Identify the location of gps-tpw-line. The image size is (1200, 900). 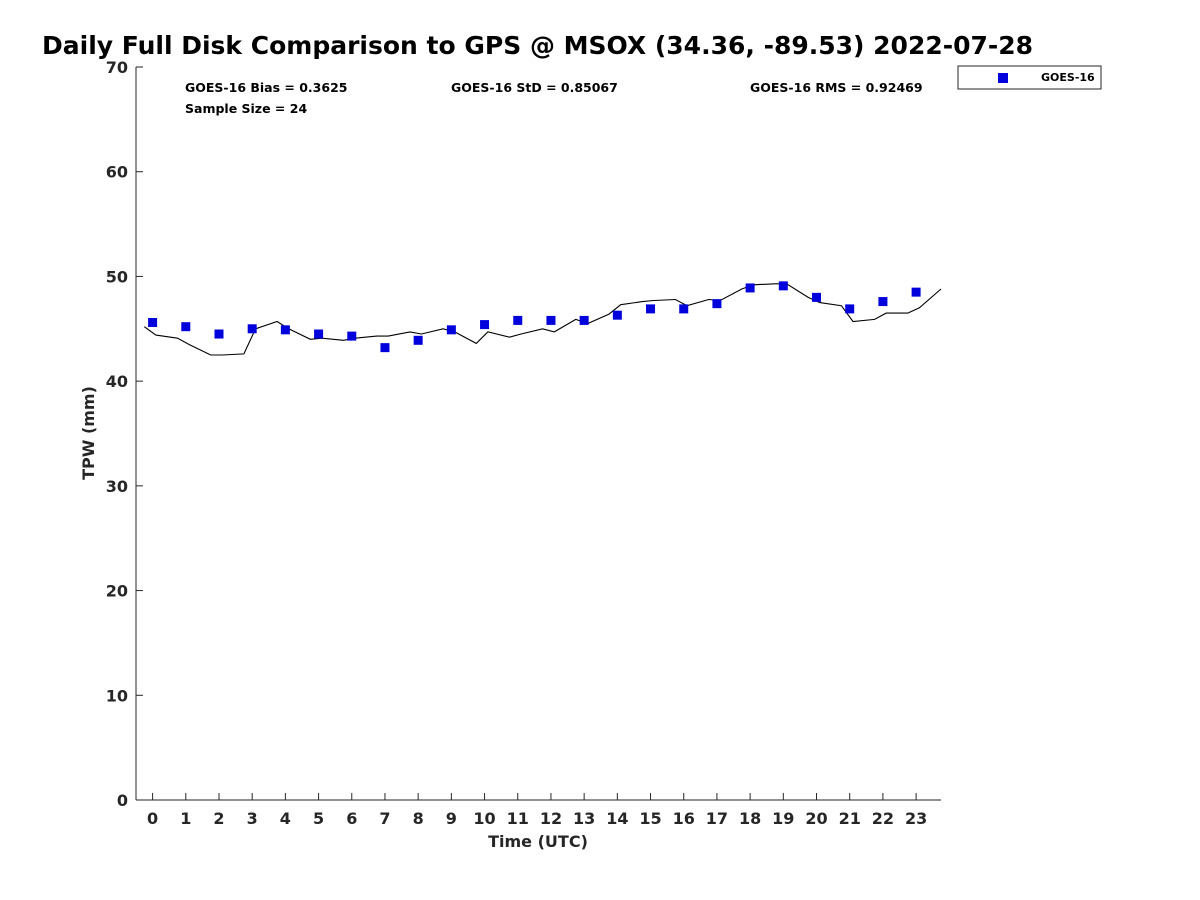
(542, 319).